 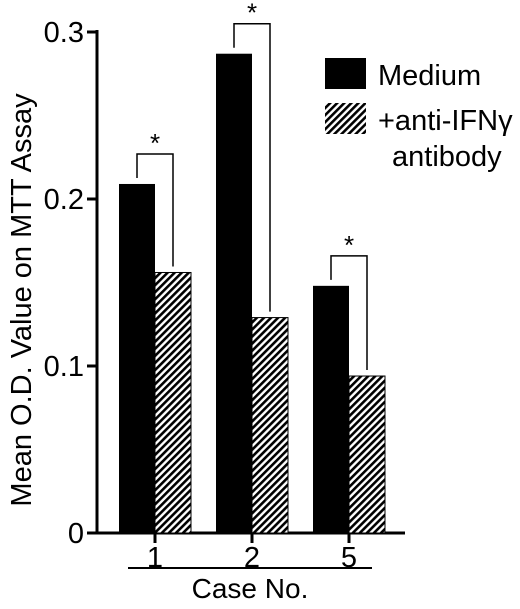 What do you see at coordinates (155, 558) in the screenshot?
I see `x-tick-label: 1` at bounding box center [155, 558].